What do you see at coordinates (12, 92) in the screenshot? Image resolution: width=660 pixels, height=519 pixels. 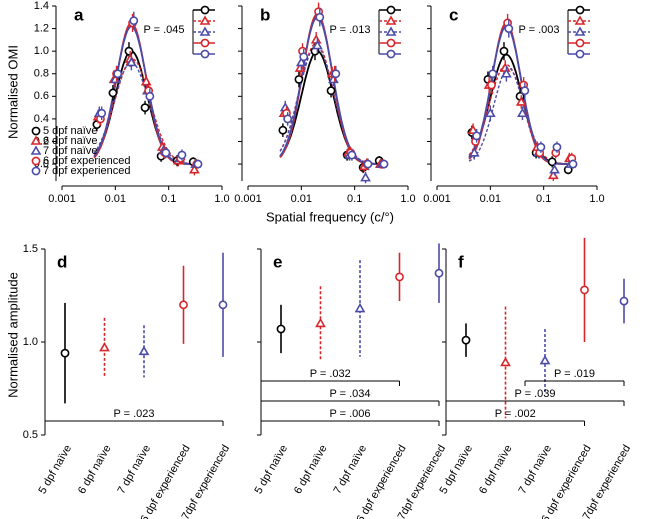 I see `y-axis-label: Normalised OMI` at bounding box center [12, 92].